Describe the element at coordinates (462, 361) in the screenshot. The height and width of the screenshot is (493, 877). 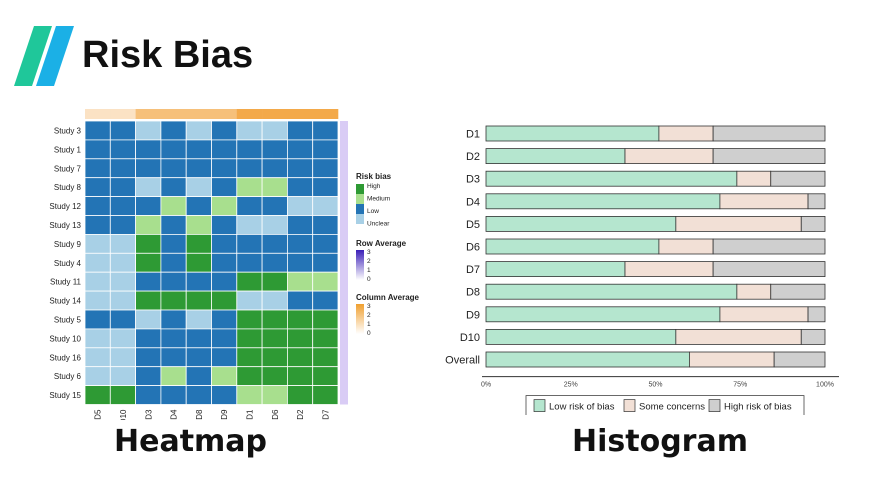
I see `histogram-category-label: Overall` at that location.